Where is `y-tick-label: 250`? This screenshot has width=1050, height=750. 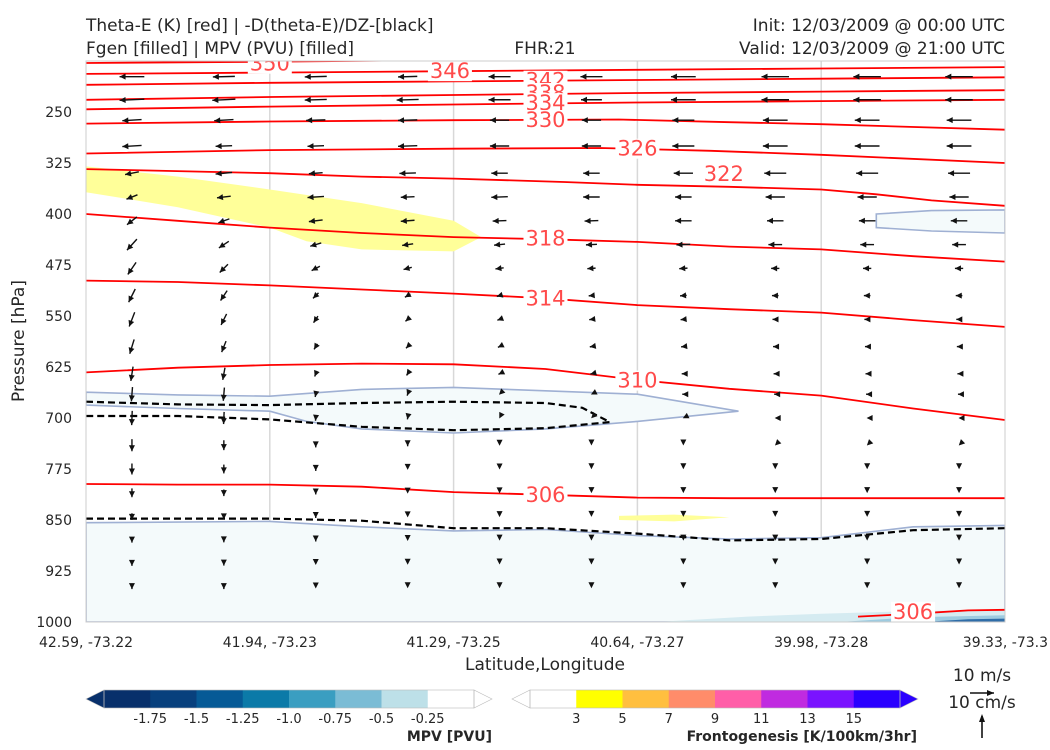
y-tick-label: 250 is located at coordinates (58, 113).